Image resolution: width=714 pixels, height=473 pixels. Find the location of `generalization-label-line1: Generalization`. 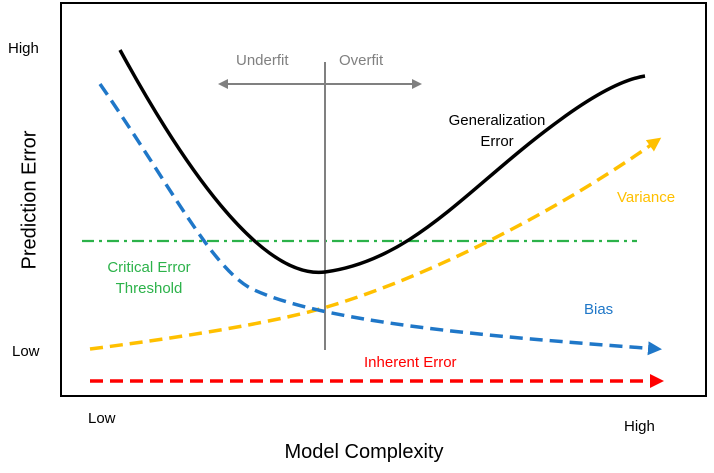

generalization-label-line1: Generalization is located at coordinates (497, 120).